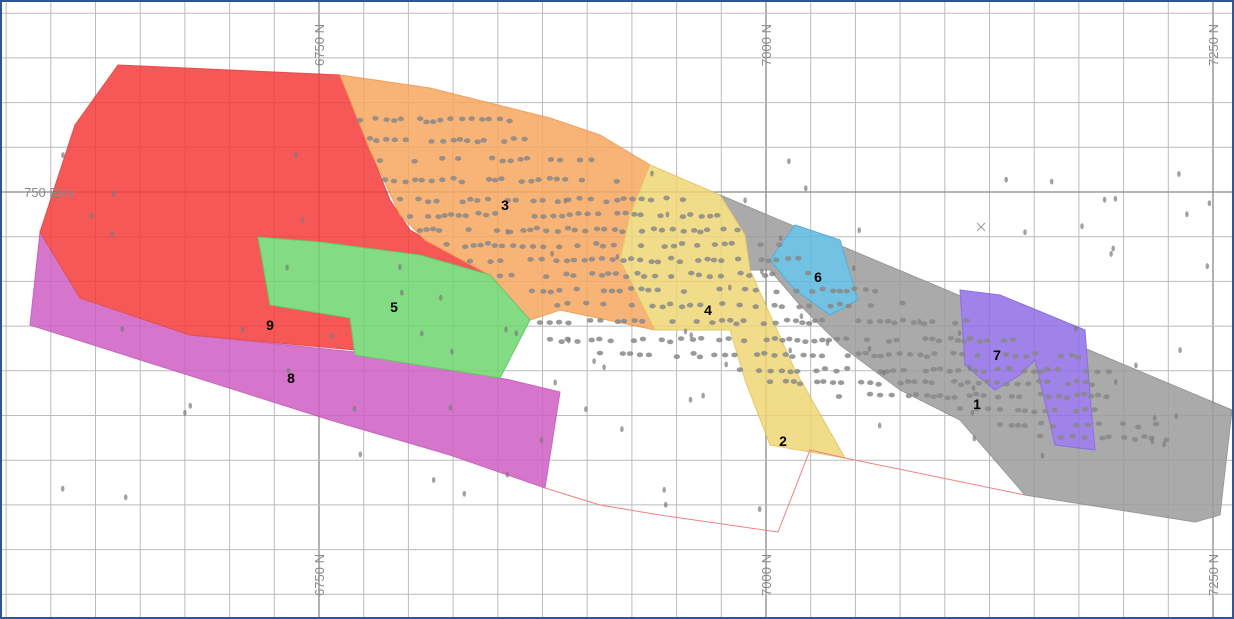  What do you see at coordinates (1213, 45) in the screenshot?
I see `northing-label: 7250 N` at bounding box center [1213, 45].